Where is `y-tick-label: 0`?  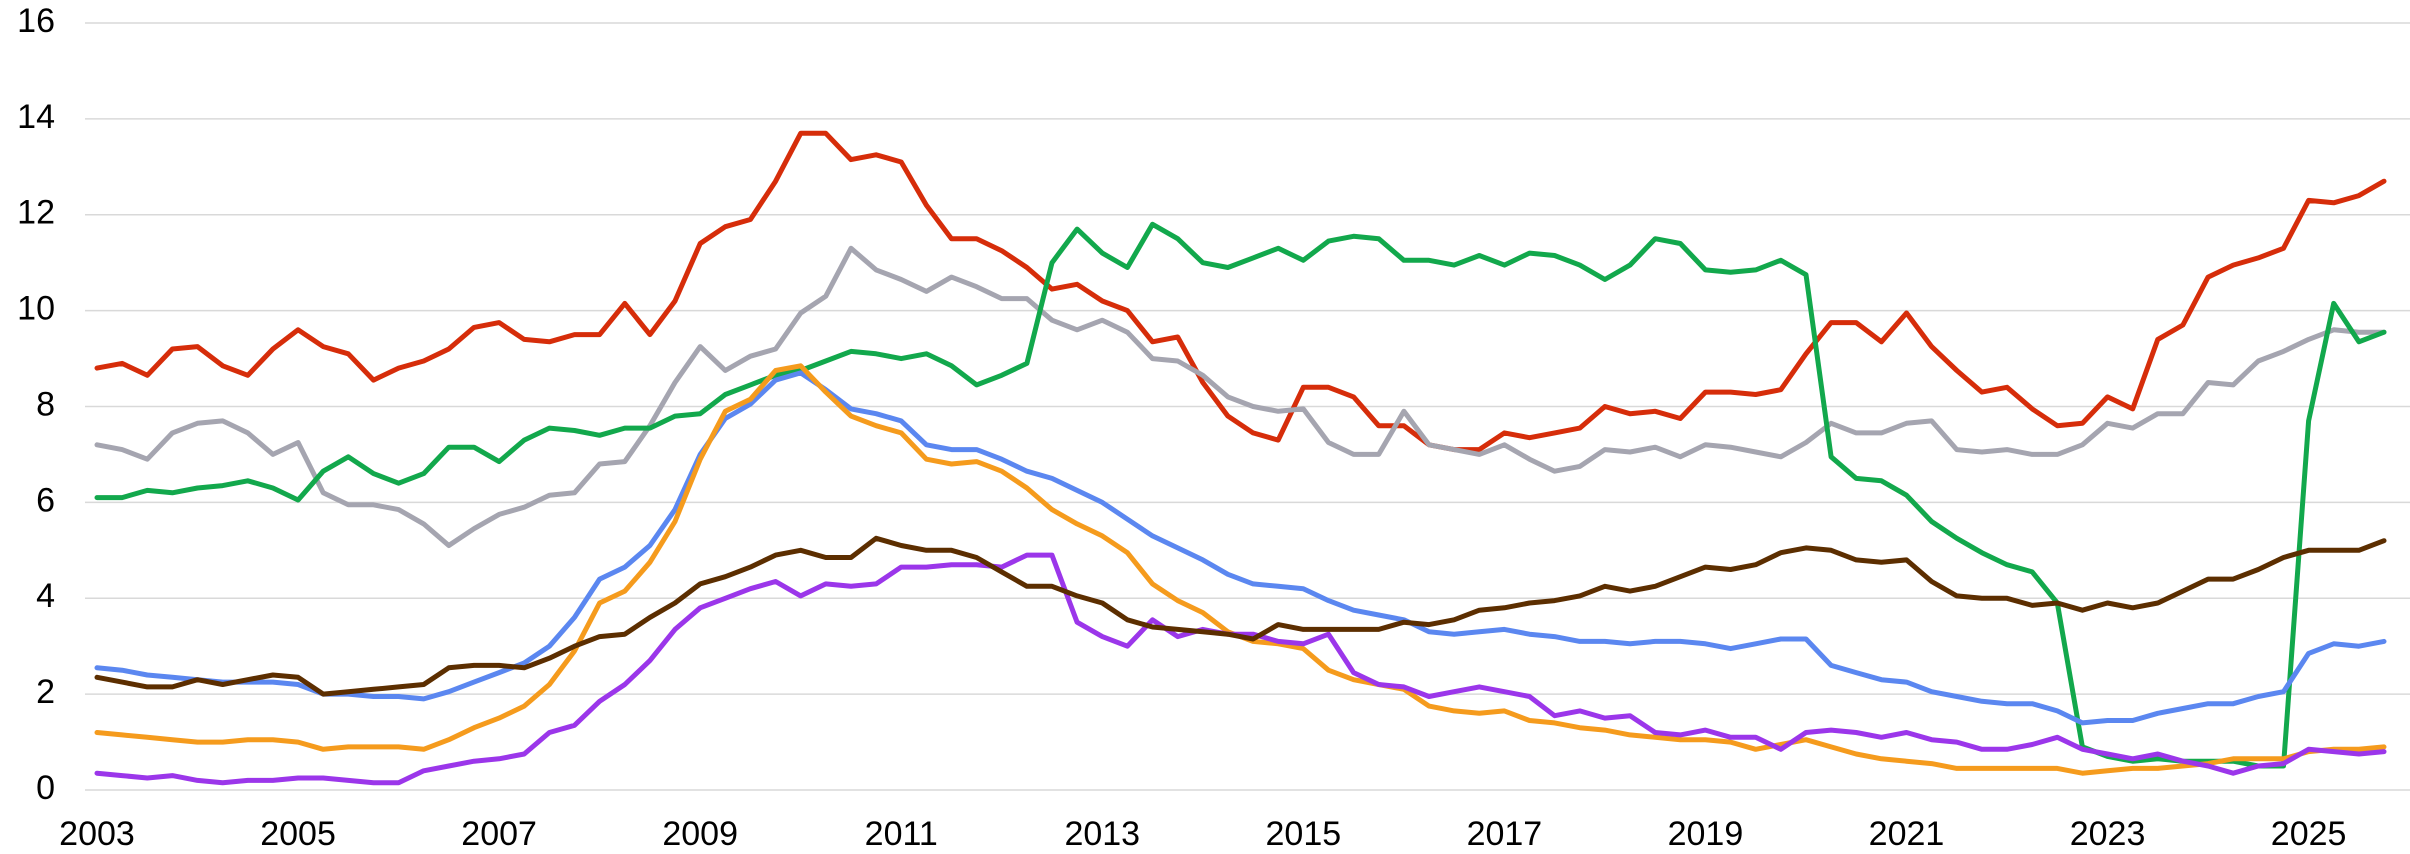
y-tick-label: 0 is located at coordinates (45, 788).